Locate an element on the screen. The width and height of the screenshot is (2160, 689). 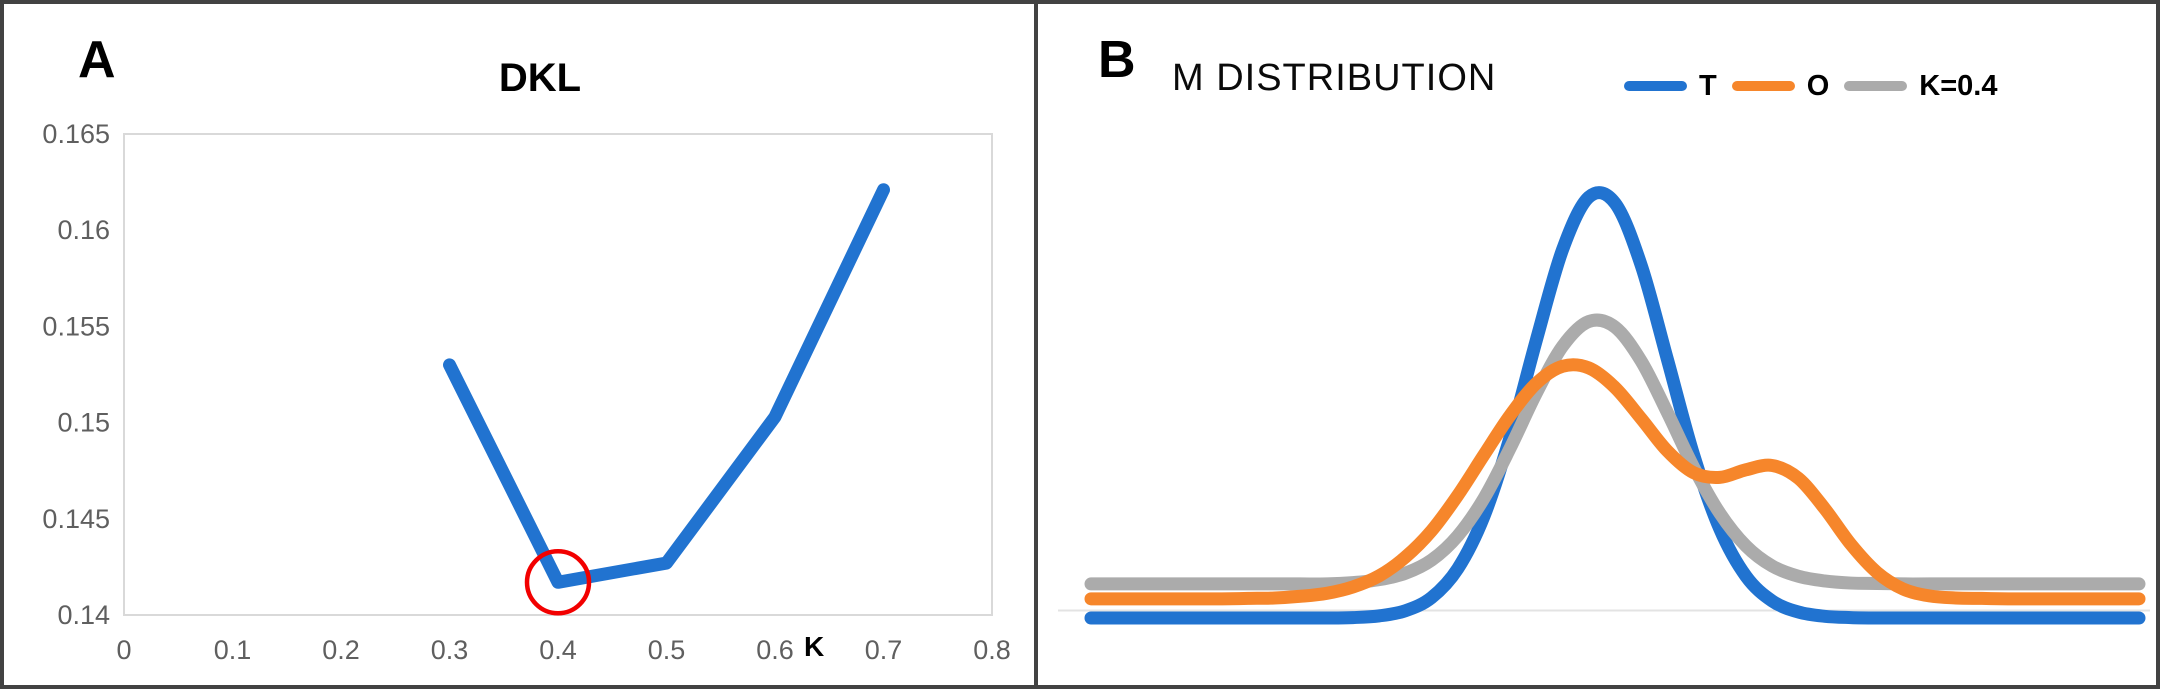
dkl-line is located at coordinates (666, 386).